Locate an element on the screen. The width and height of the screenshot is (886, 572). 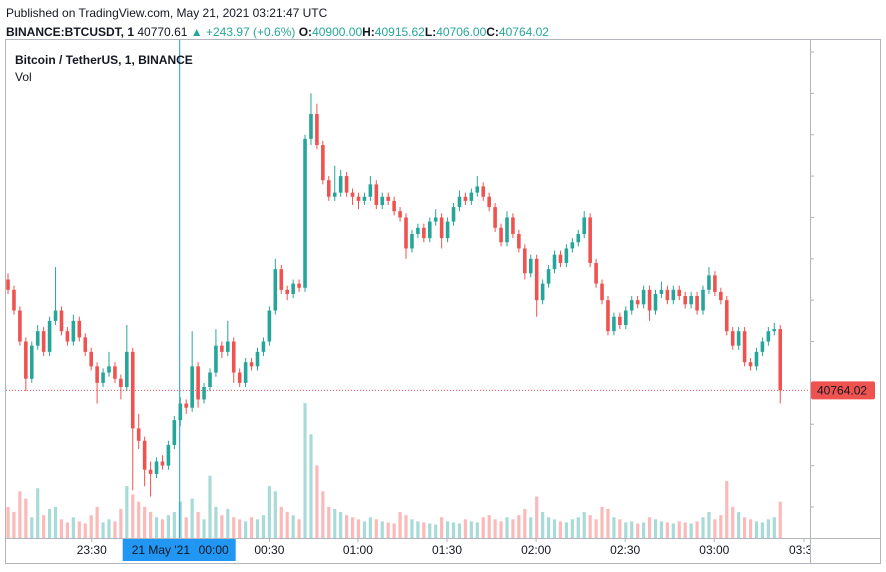
x-tick-label: 01:00 is located at coordinates (358, 550).